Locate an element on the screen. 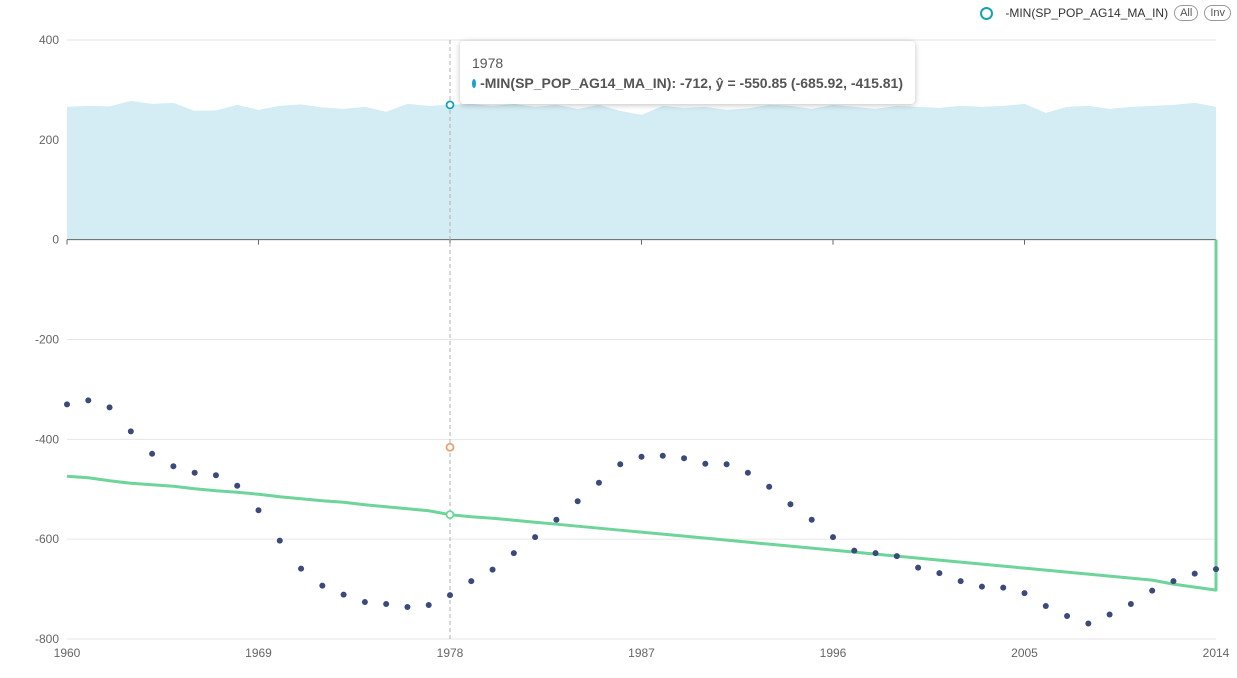 This screenshot has width=1237, height=678. legend-circle-icon is located at coordinates (987, 13).